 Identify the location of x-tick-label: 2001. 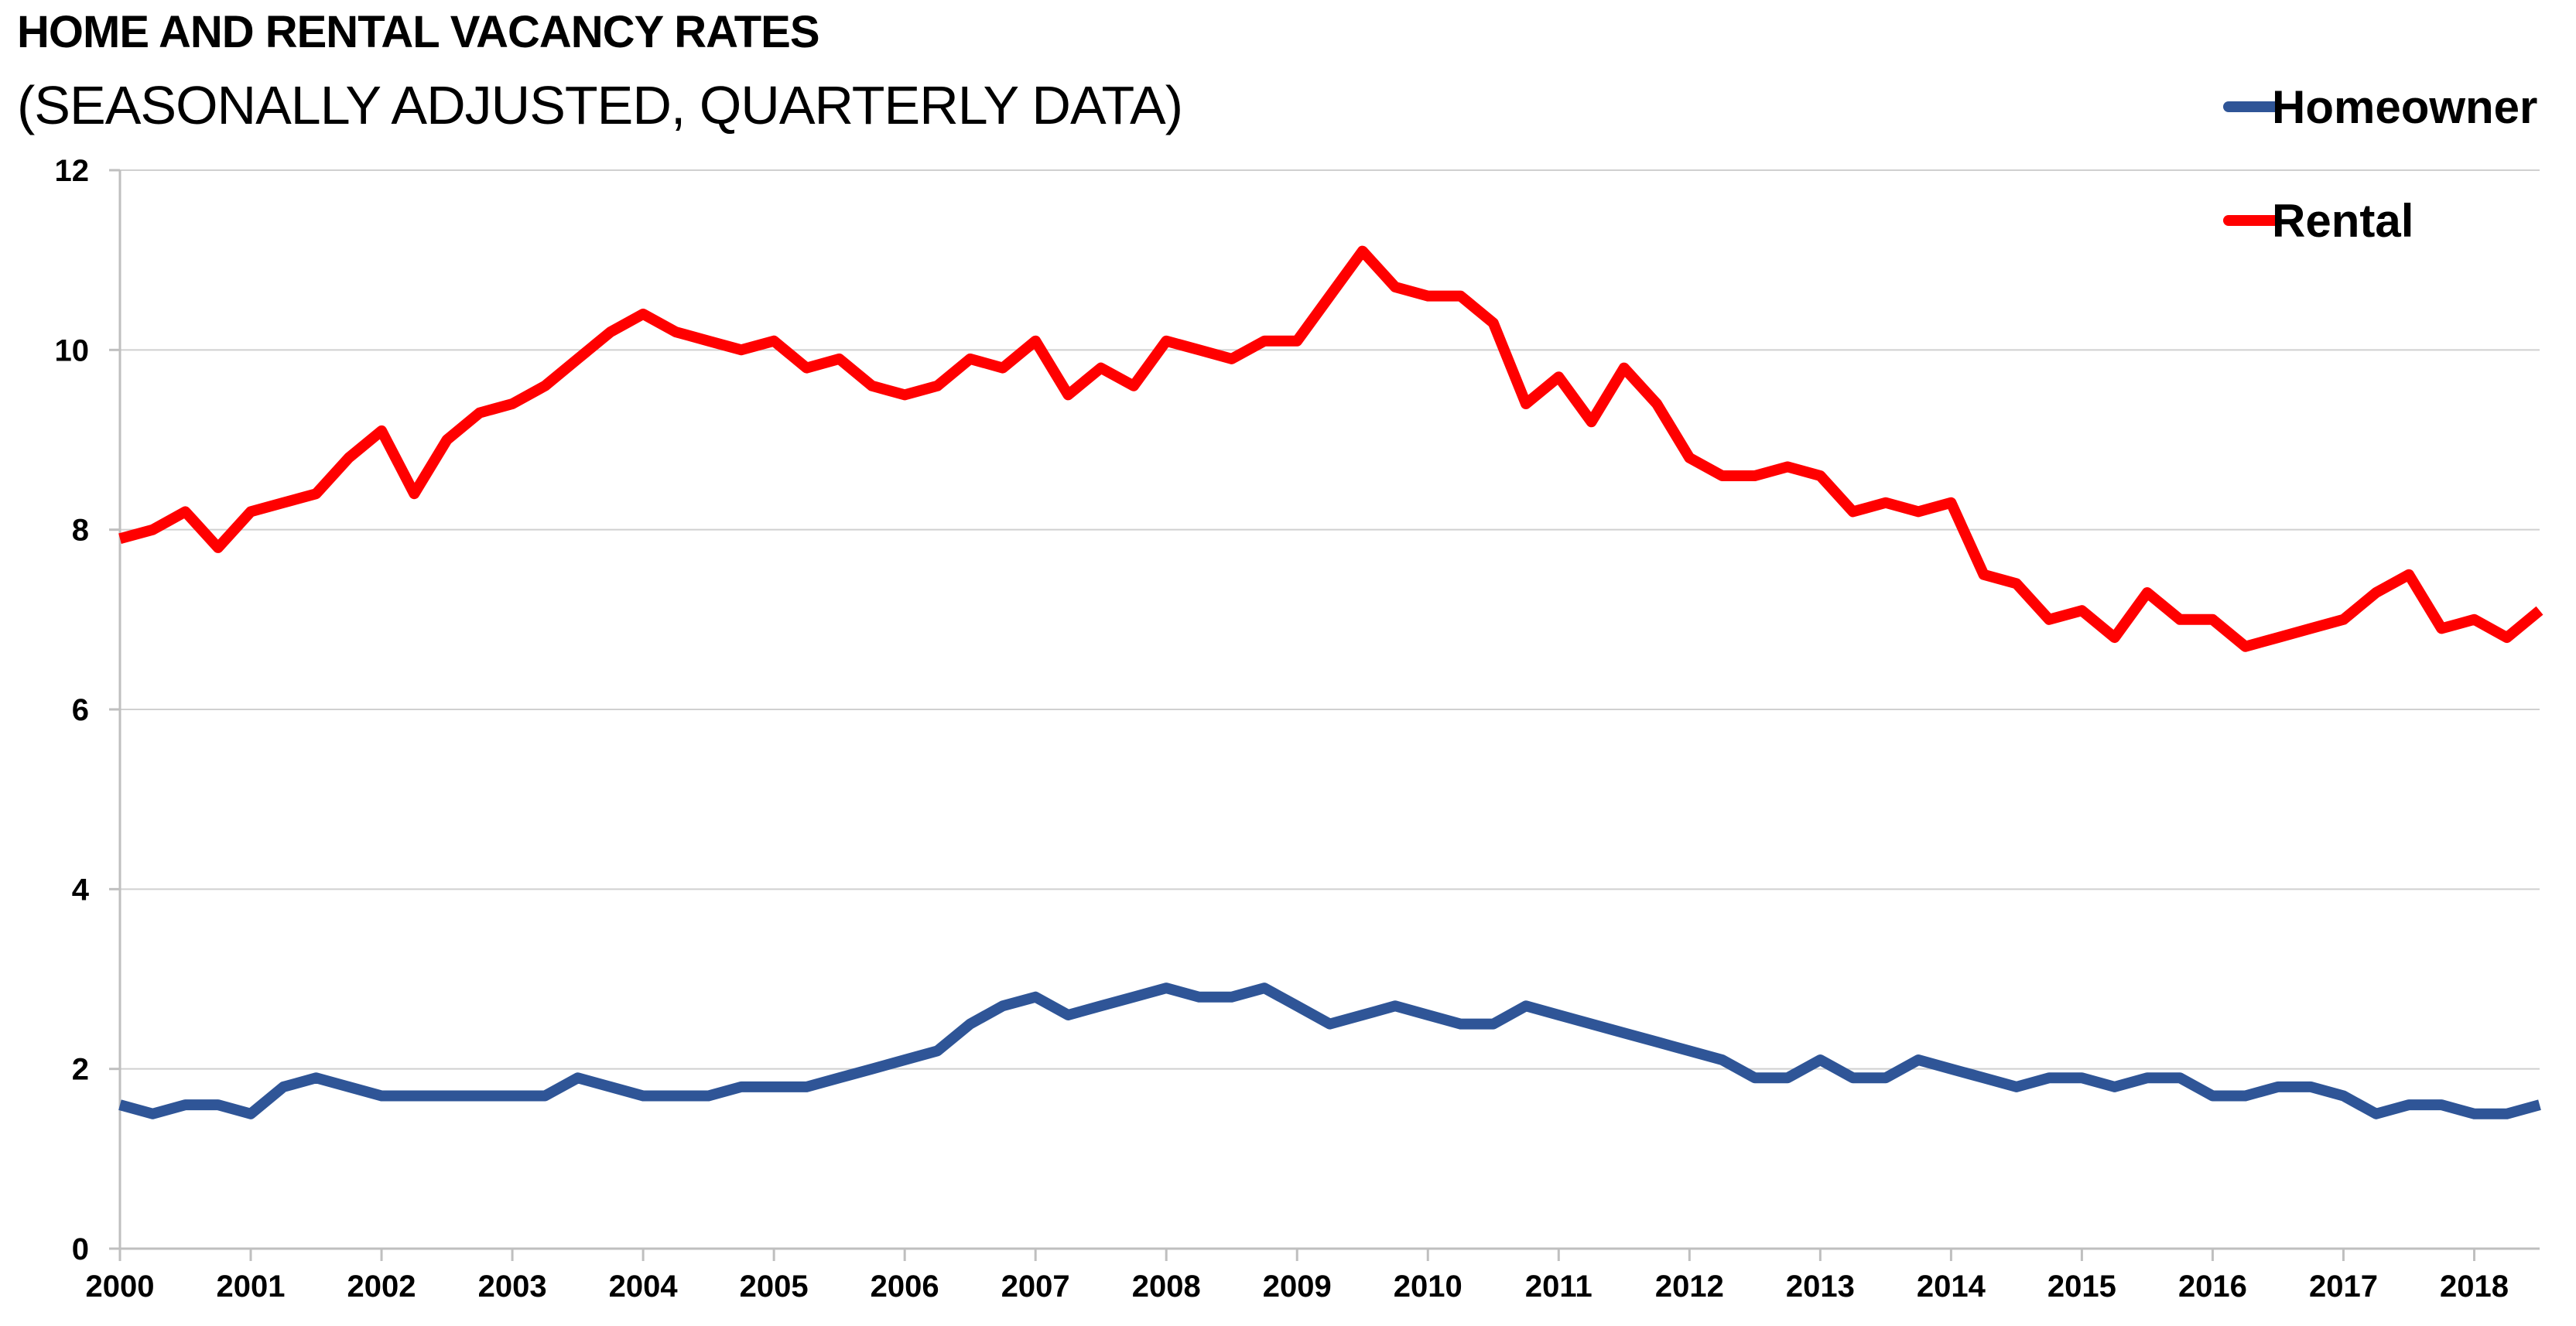
(252, 1287).